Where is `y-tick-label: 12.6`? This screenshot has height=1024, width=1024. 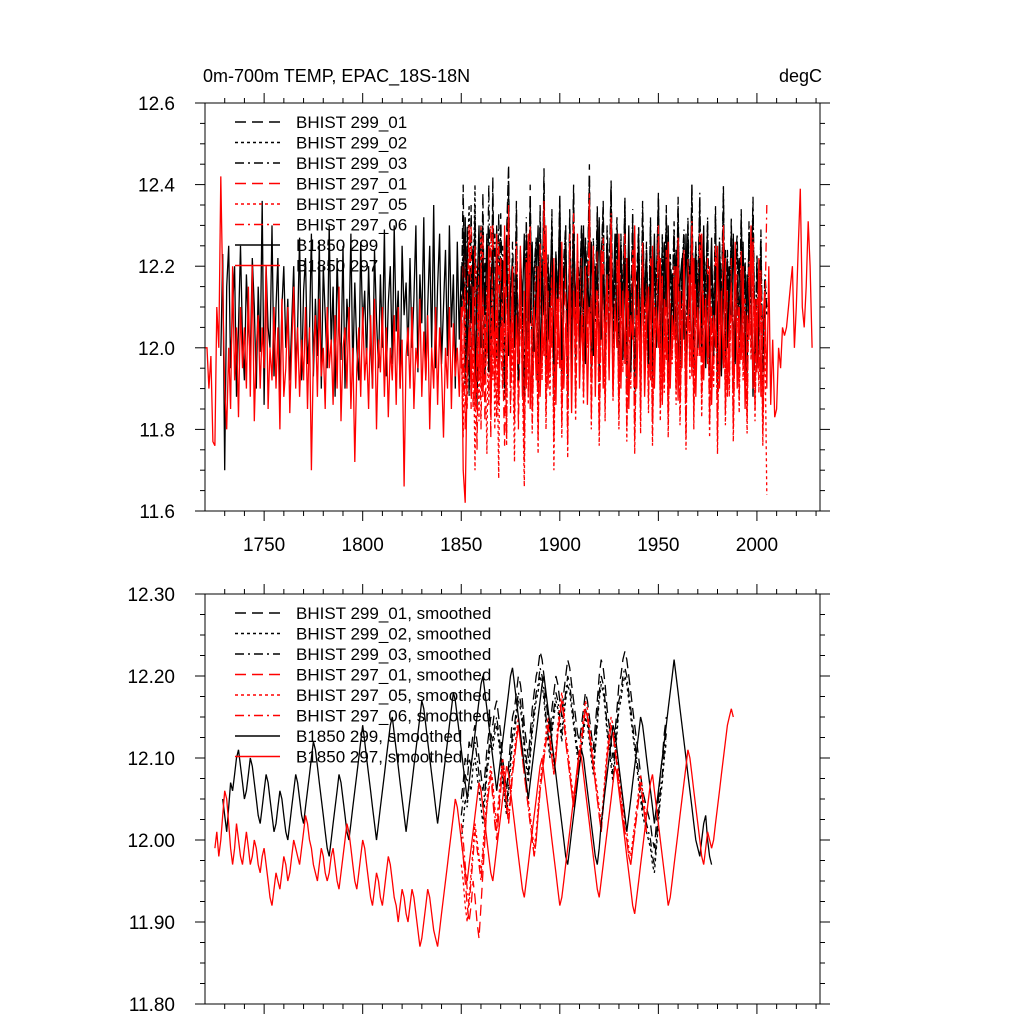
y-tick-label: 12.6 is located at coordinates (156, 104).